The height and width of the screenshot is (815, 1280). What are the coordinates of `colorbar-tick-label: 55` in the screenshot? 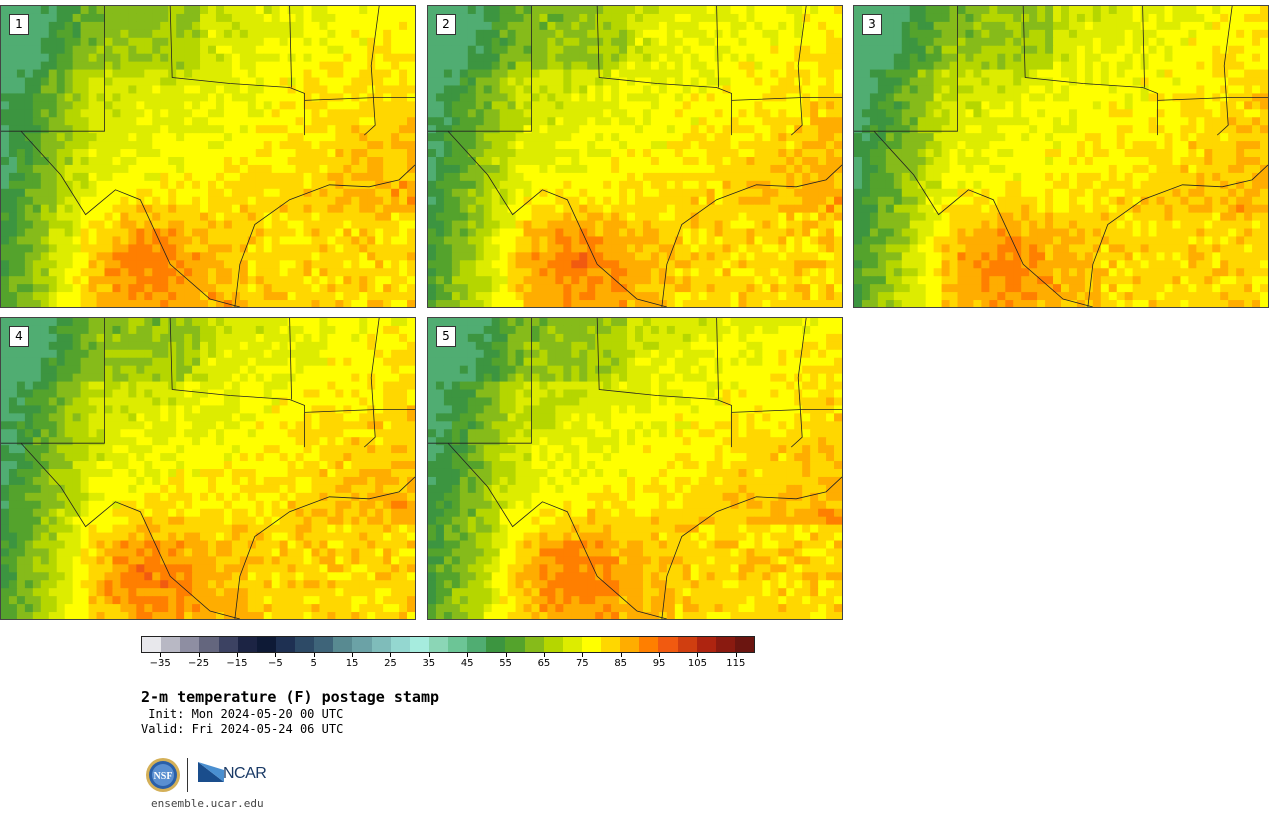 It's located at (505, 663).